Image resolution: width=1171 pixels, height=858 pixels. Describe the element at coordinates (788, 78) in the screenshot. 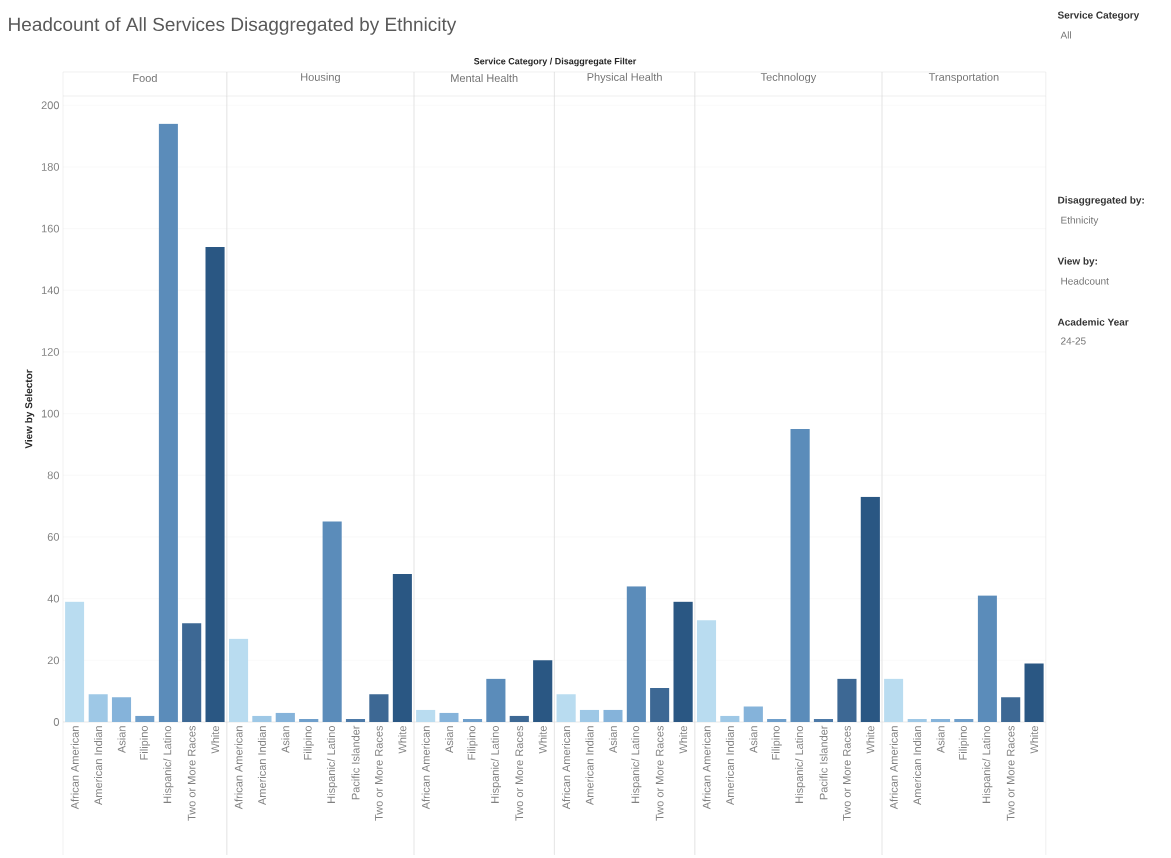

I see `chart-title: Technology` at that location.